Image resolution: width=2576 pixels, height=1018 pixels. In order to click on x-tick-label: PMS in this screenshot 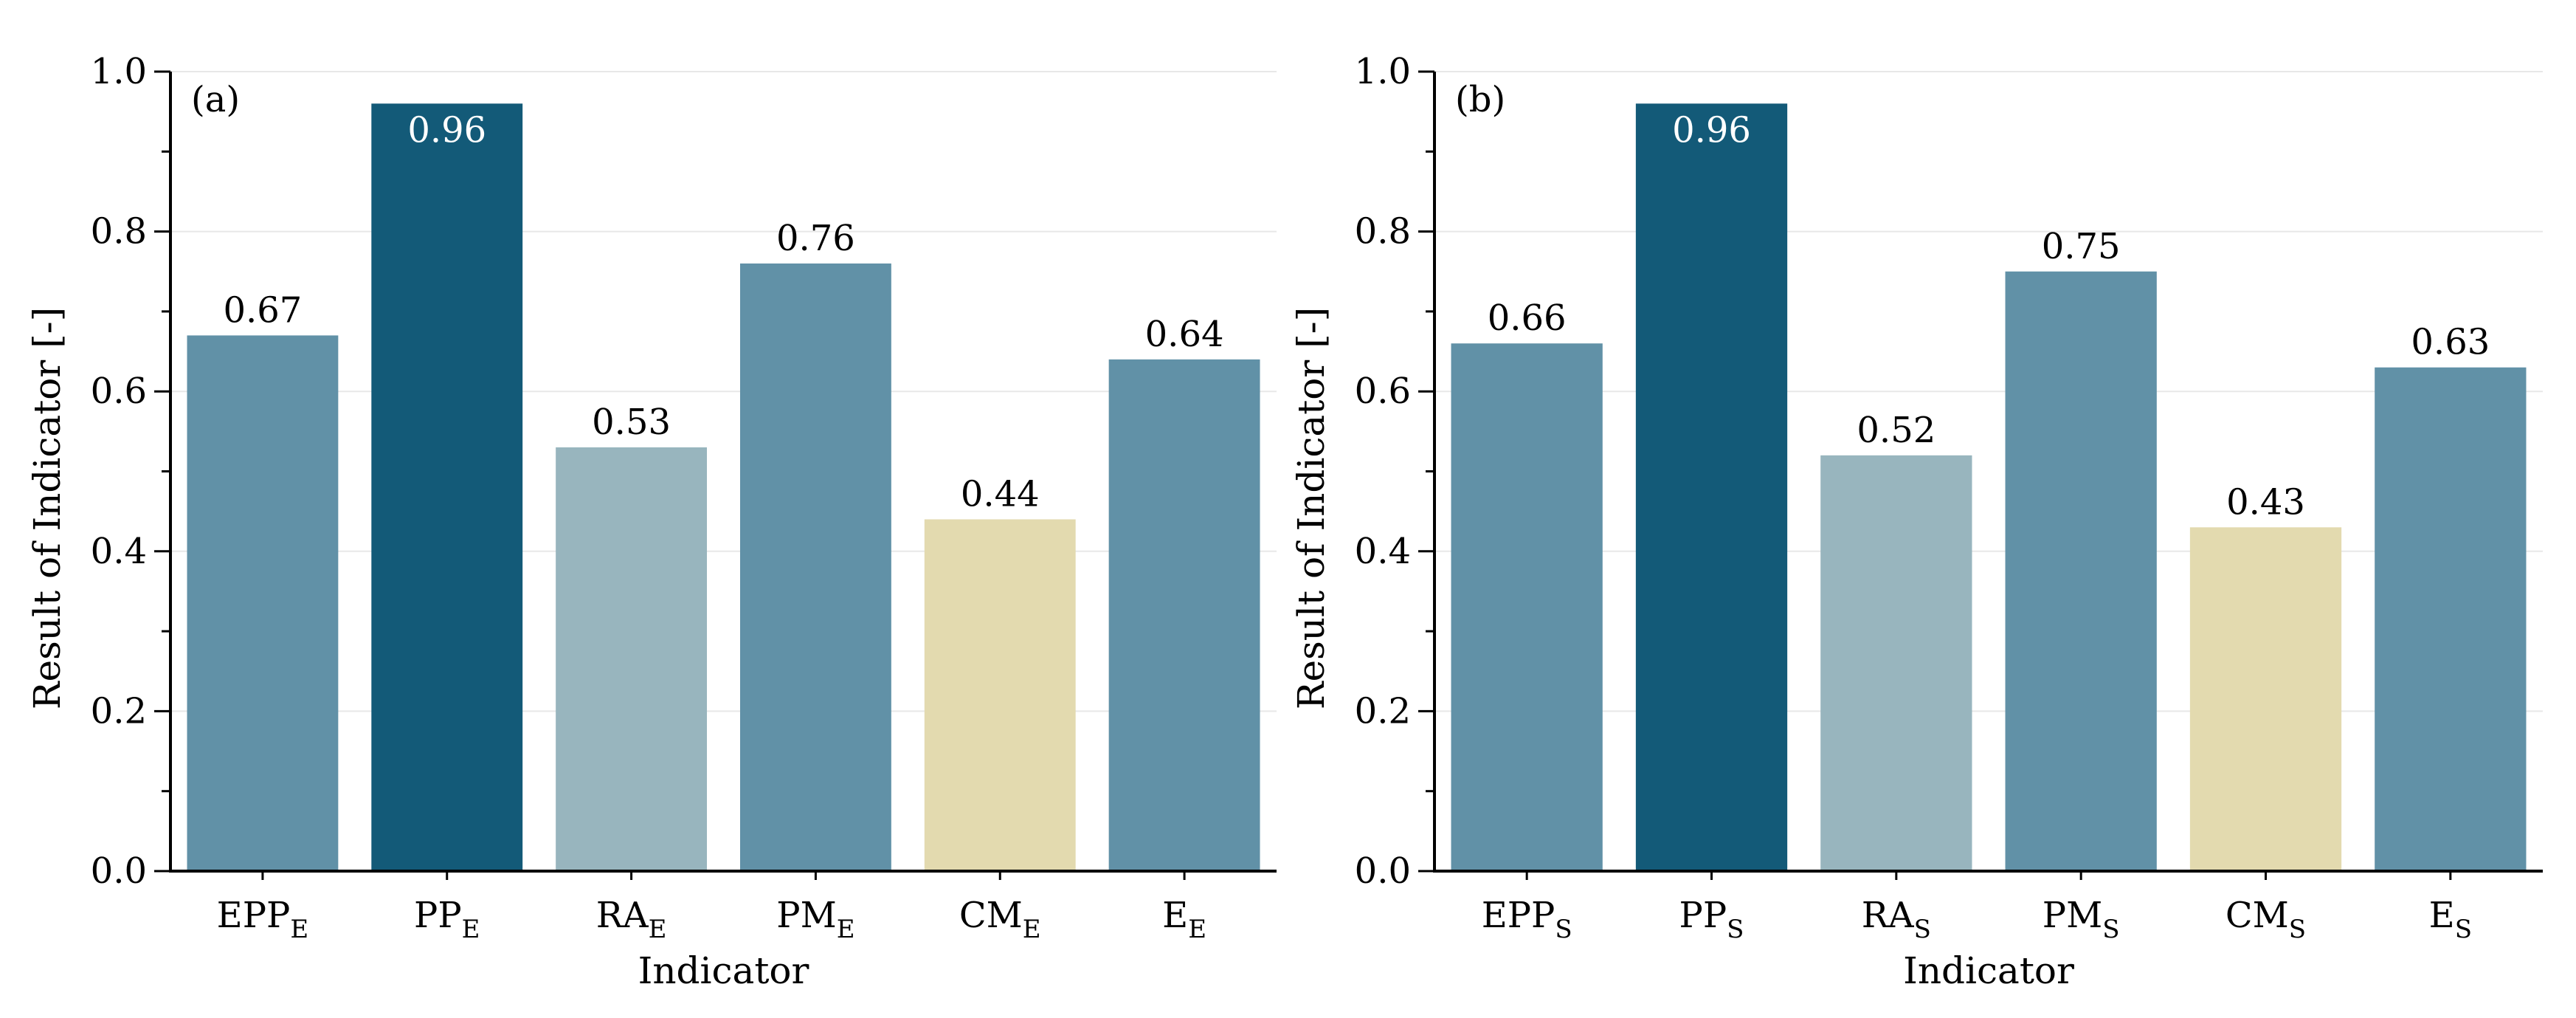, I will do `click(2081, 919)`.